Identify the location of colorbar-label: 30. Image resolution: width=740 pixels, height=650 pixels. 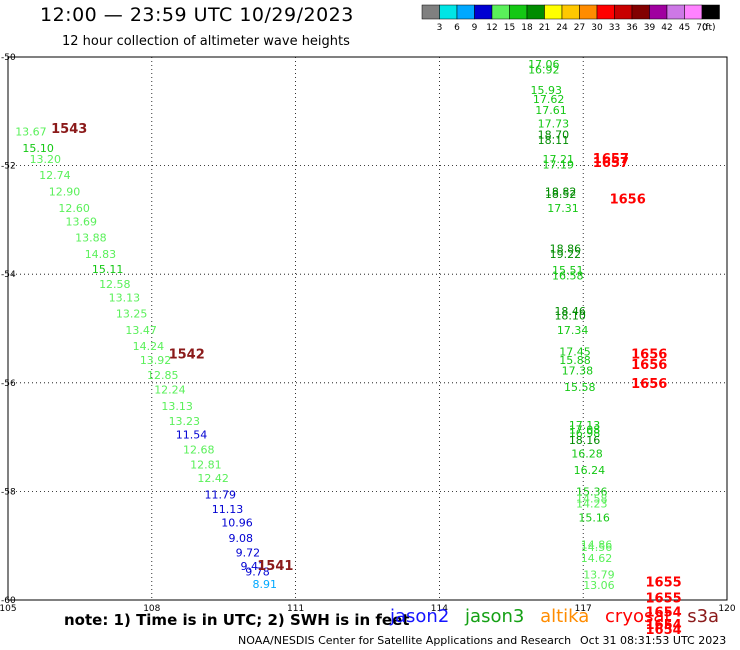
(597, 28).